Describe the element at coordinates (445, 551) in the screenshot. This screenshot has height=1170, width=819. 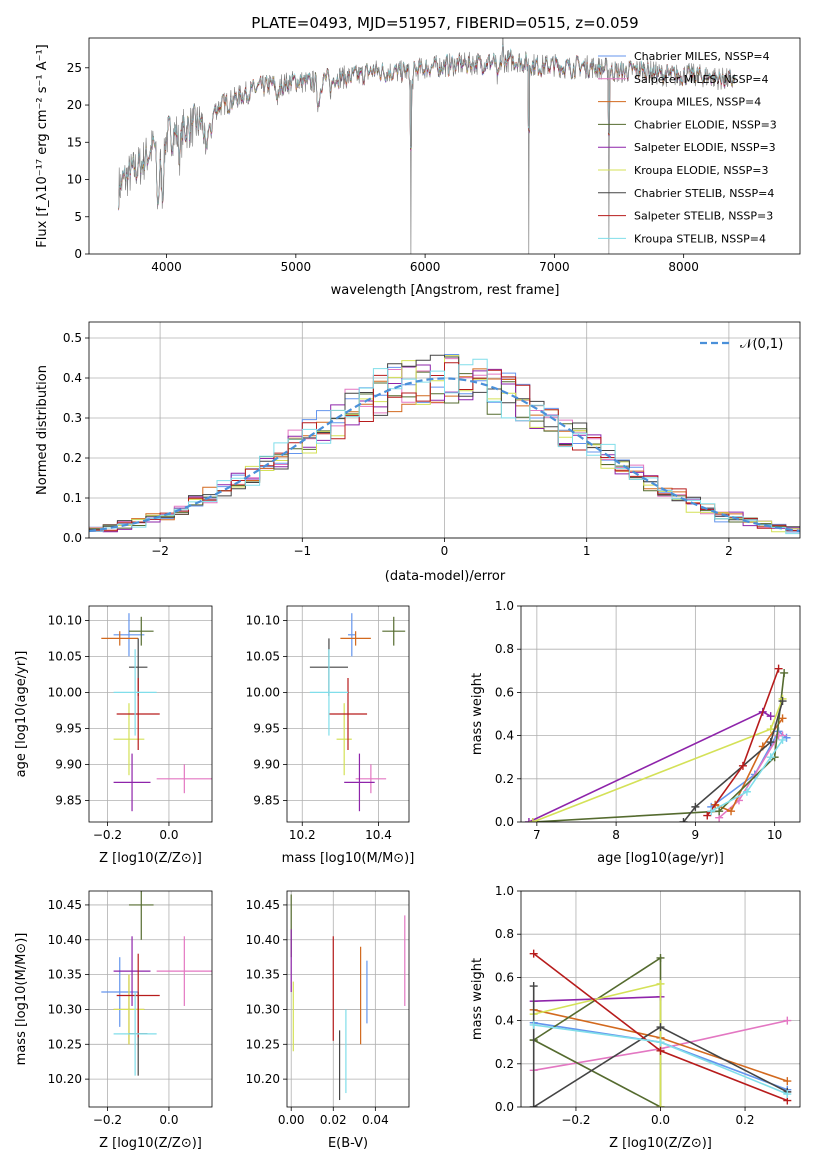
I see `x-tick-label: 0` at that location.